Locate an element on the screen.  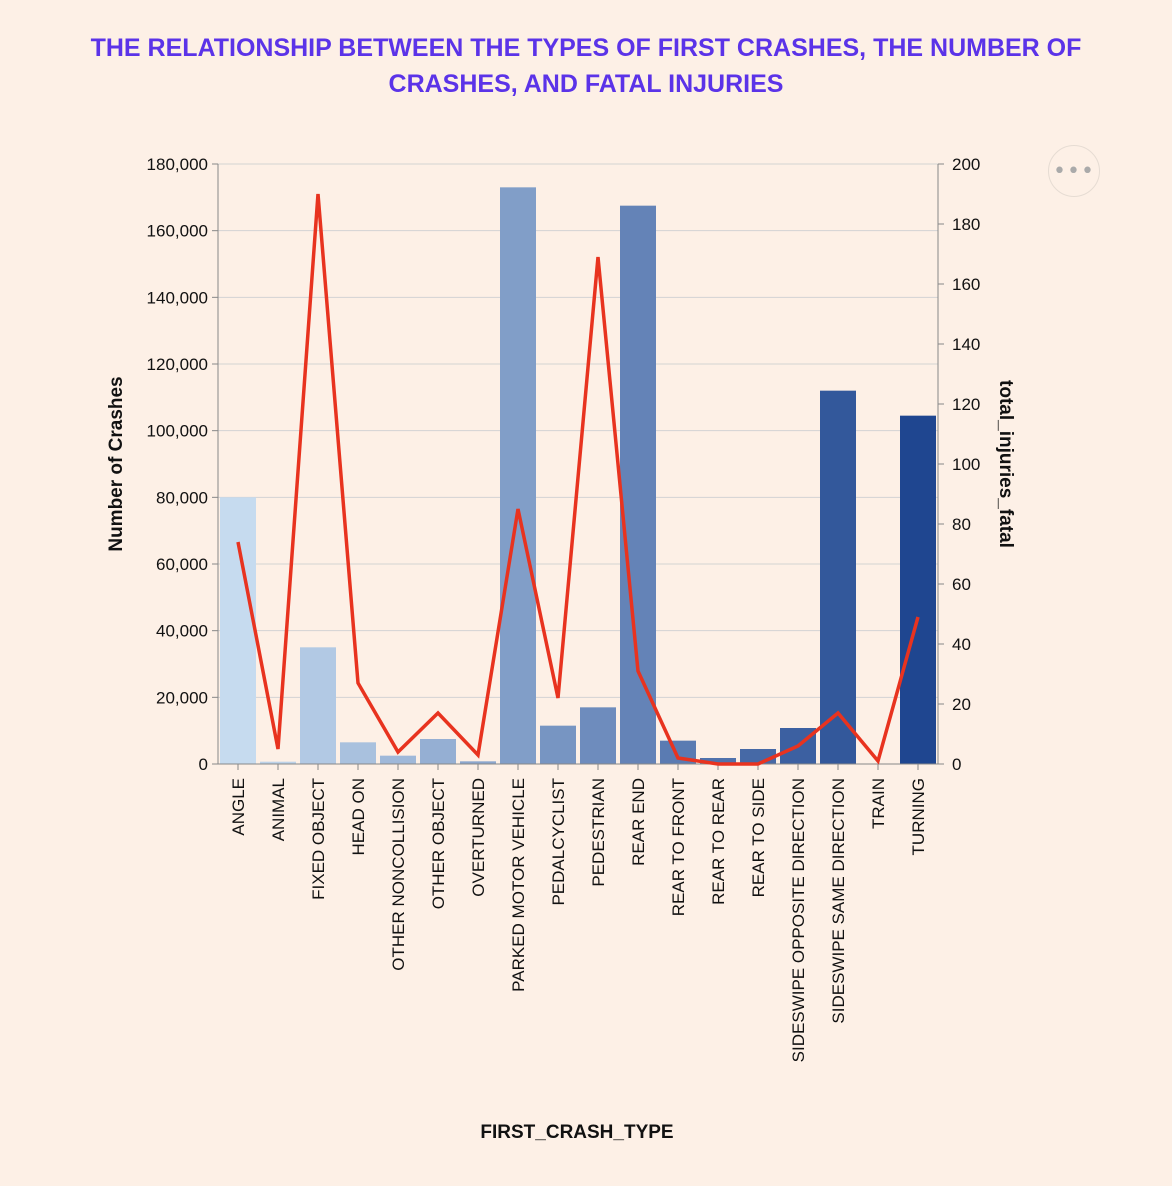
y2-tick-label: 120 is located at coordinates (966, 404).